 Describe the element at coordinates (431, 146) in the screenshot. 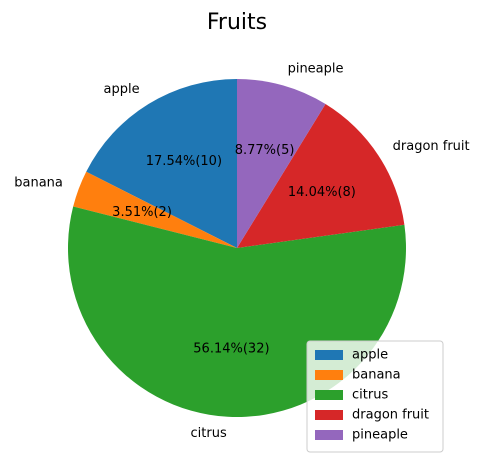

I see `category-label: dragon fruit` at that location.